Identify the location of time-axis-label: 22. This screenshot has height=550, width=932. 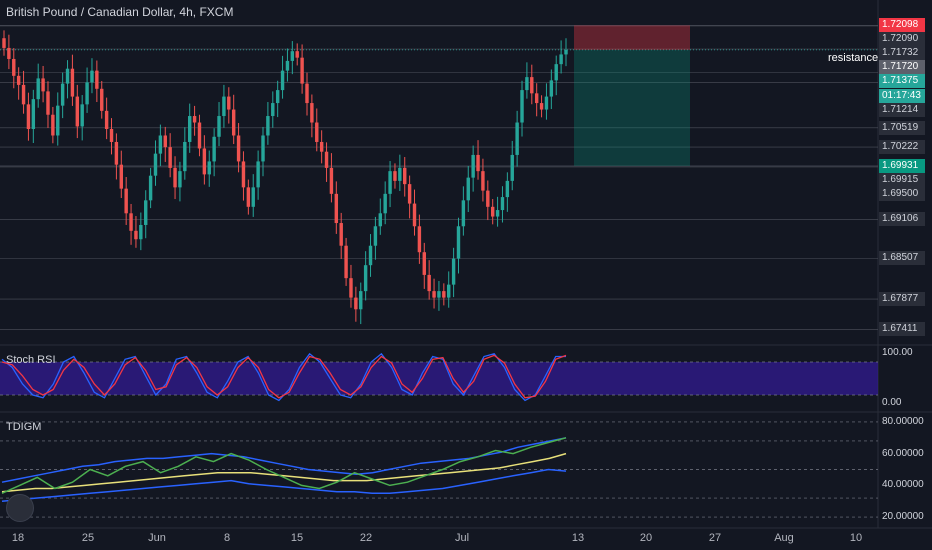
(366, 538).